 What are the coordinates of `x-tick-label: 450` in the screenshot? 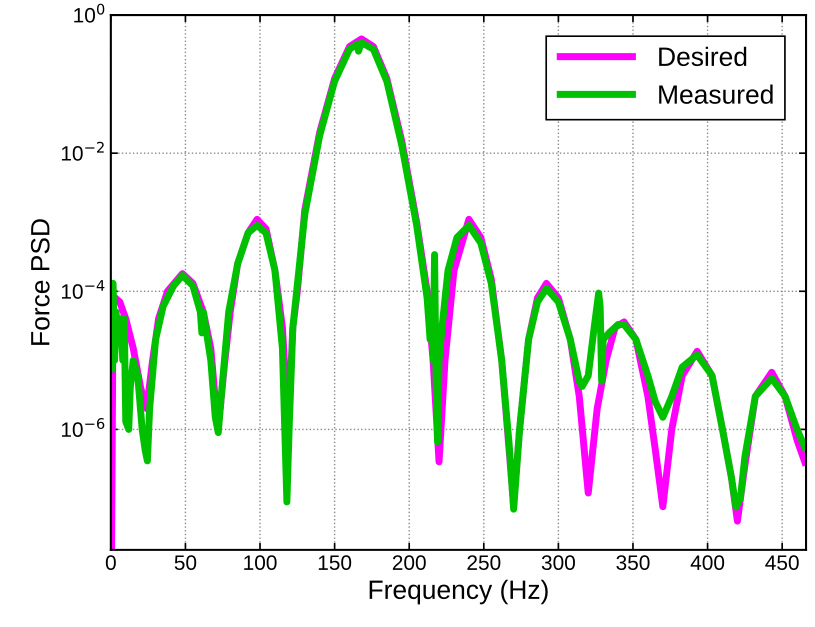 It's located at (782, 562).